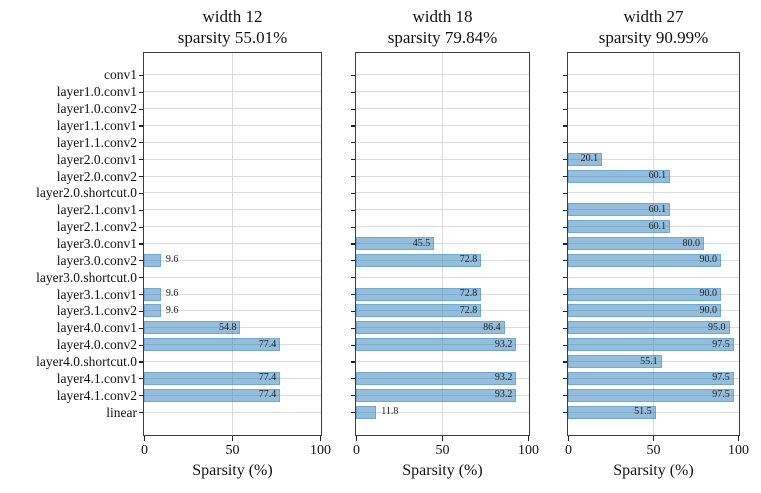 The image size is (761, 493). What do you see at coordinates (96, 328) in the screenshot?
I see `y-tick-label: layer4.0.conv1` at bounding box center [96, 328].